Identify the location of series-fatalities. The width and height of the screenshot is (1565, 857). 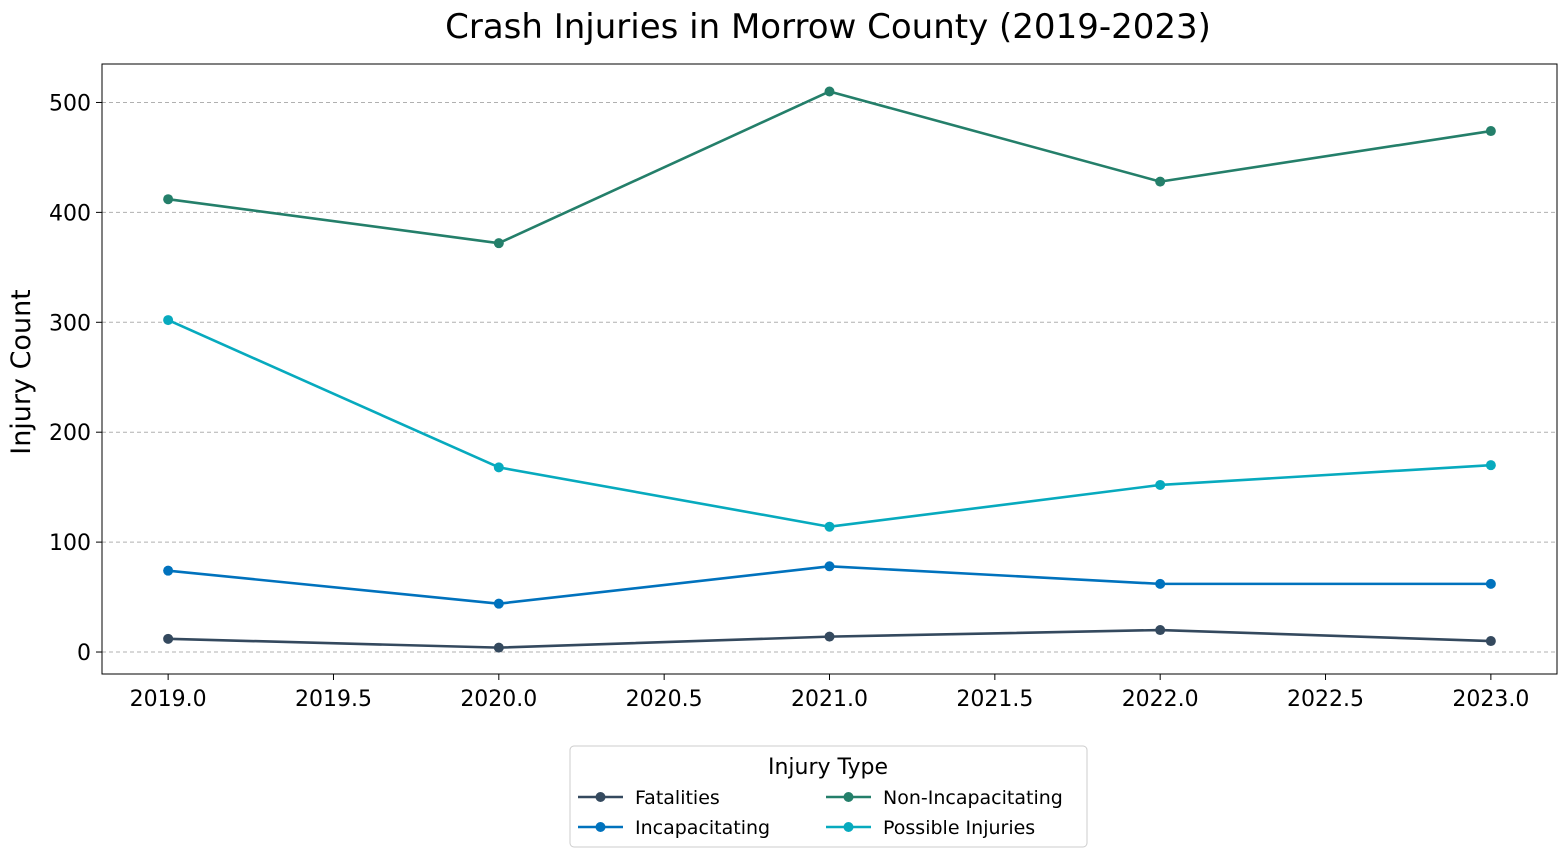
(829, 639).